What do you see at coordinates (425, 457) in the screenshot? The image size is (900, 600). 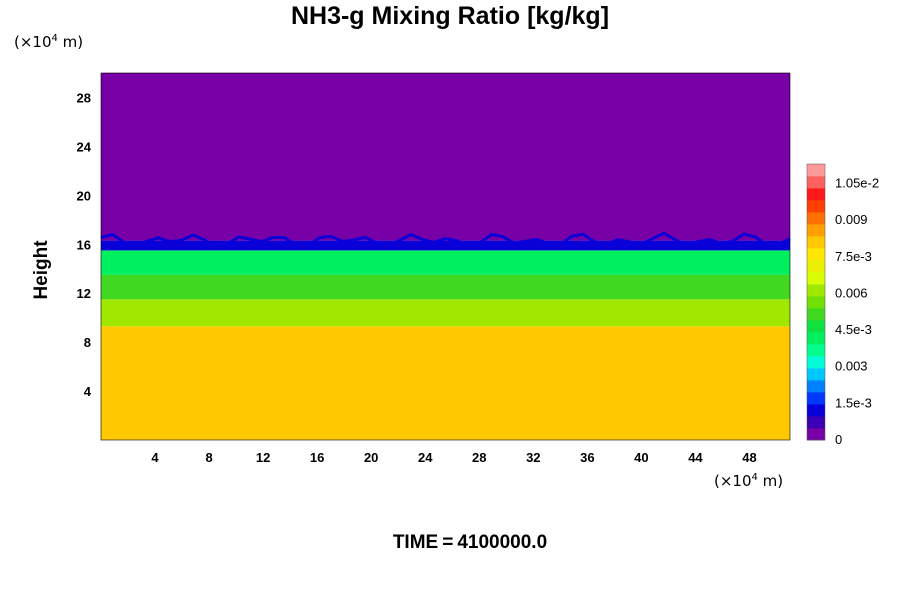 I see `x-tick-label: 24` at bounding box center [425, 457].